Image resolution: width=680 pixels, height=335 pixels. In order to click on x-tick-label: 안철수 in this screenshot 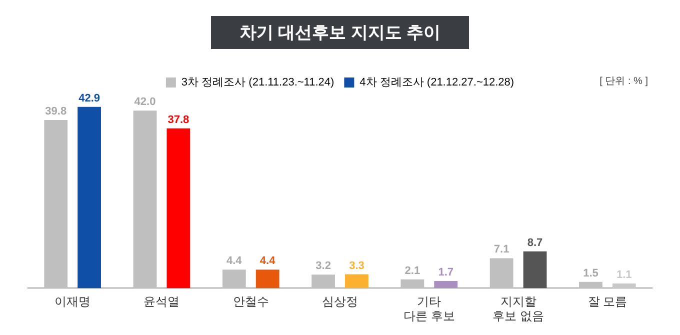, I will do `click(250, 301)`.